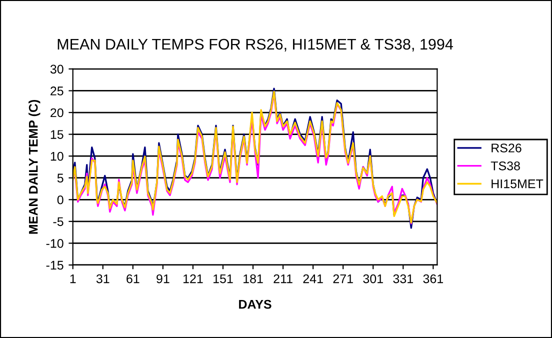  What do you see at coordinates (507, 148) in the screenshot?
I see `legend-label: RS26` at bounding box center [507, 148].